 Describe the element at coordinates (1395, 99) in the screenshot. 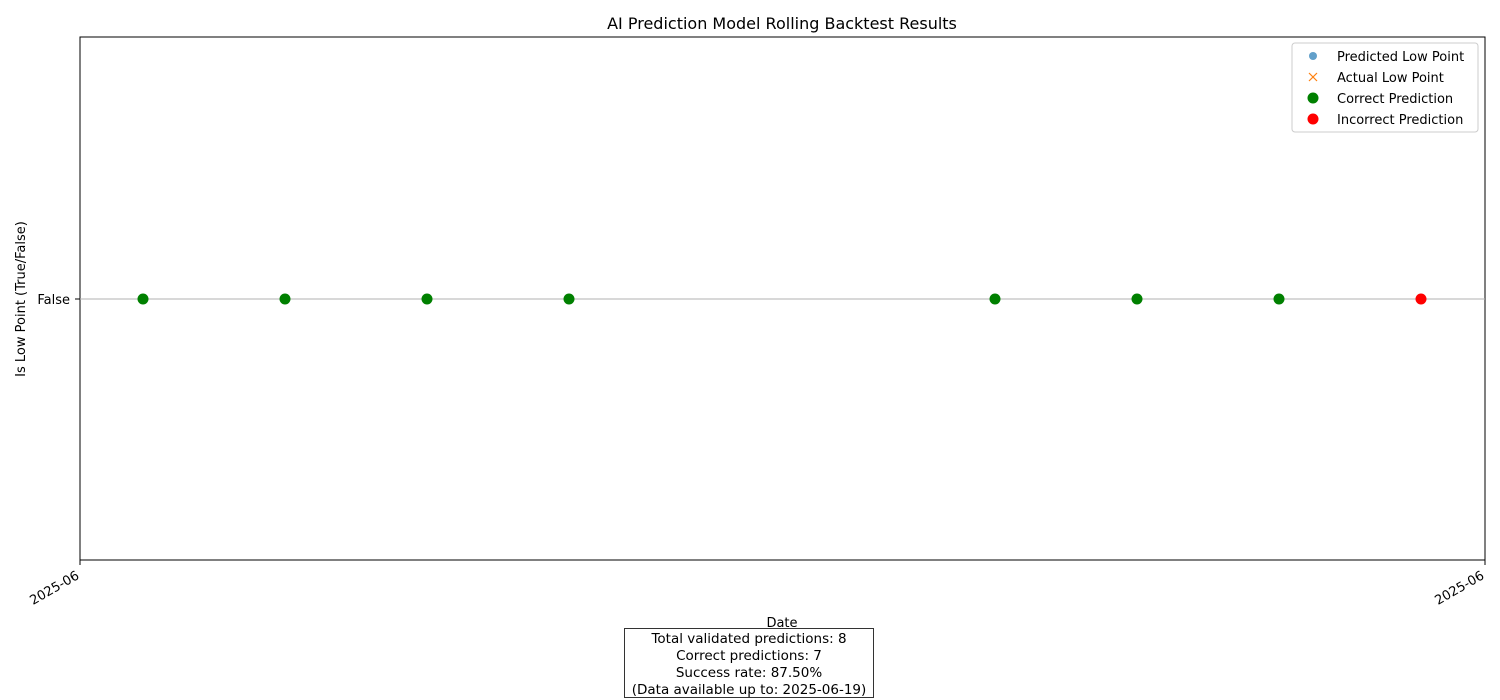

I see `legend-label: Correct Prediction` at that location.